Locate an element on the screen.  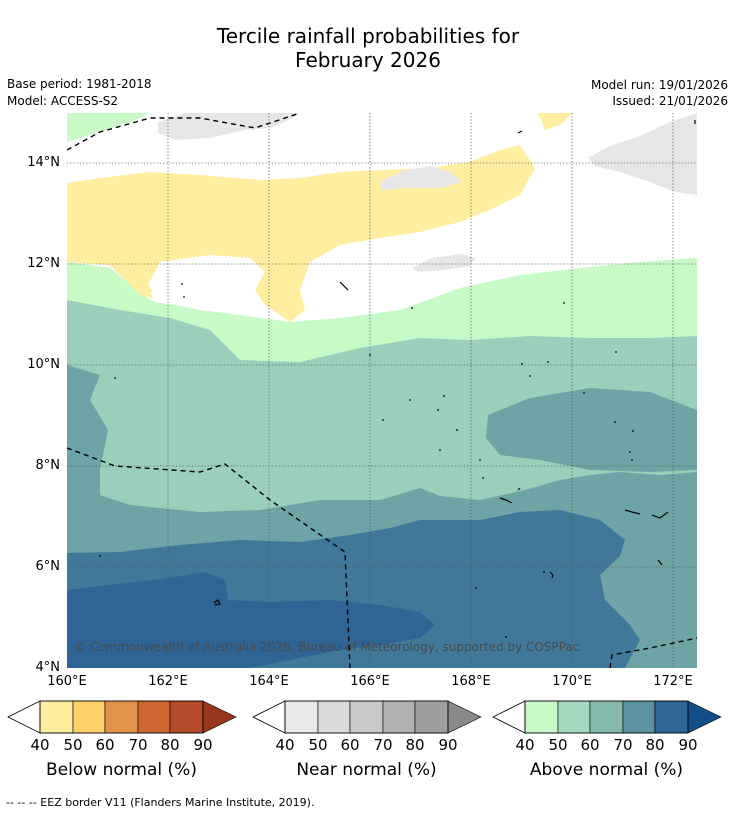
above-tick: 60 is located at coordinates (590, 745).